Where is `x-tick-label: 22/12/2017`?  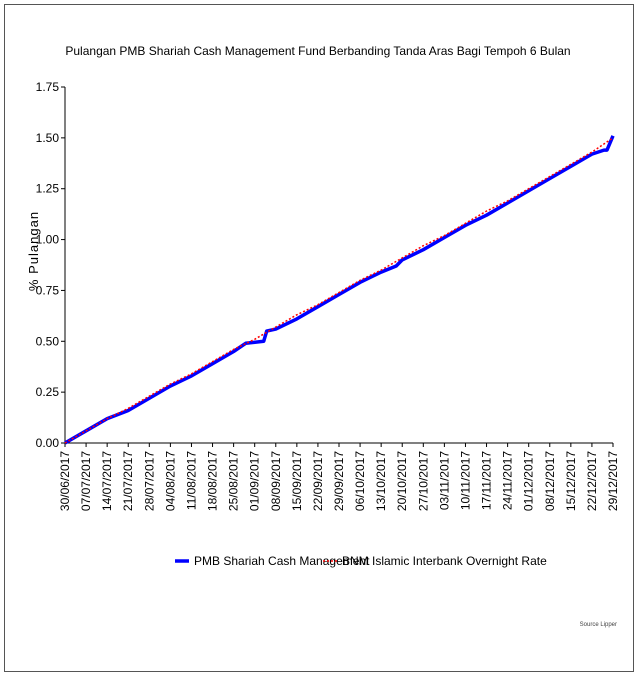
x-tick-label: 22/12/2017 is located at coordinates (592, 481).